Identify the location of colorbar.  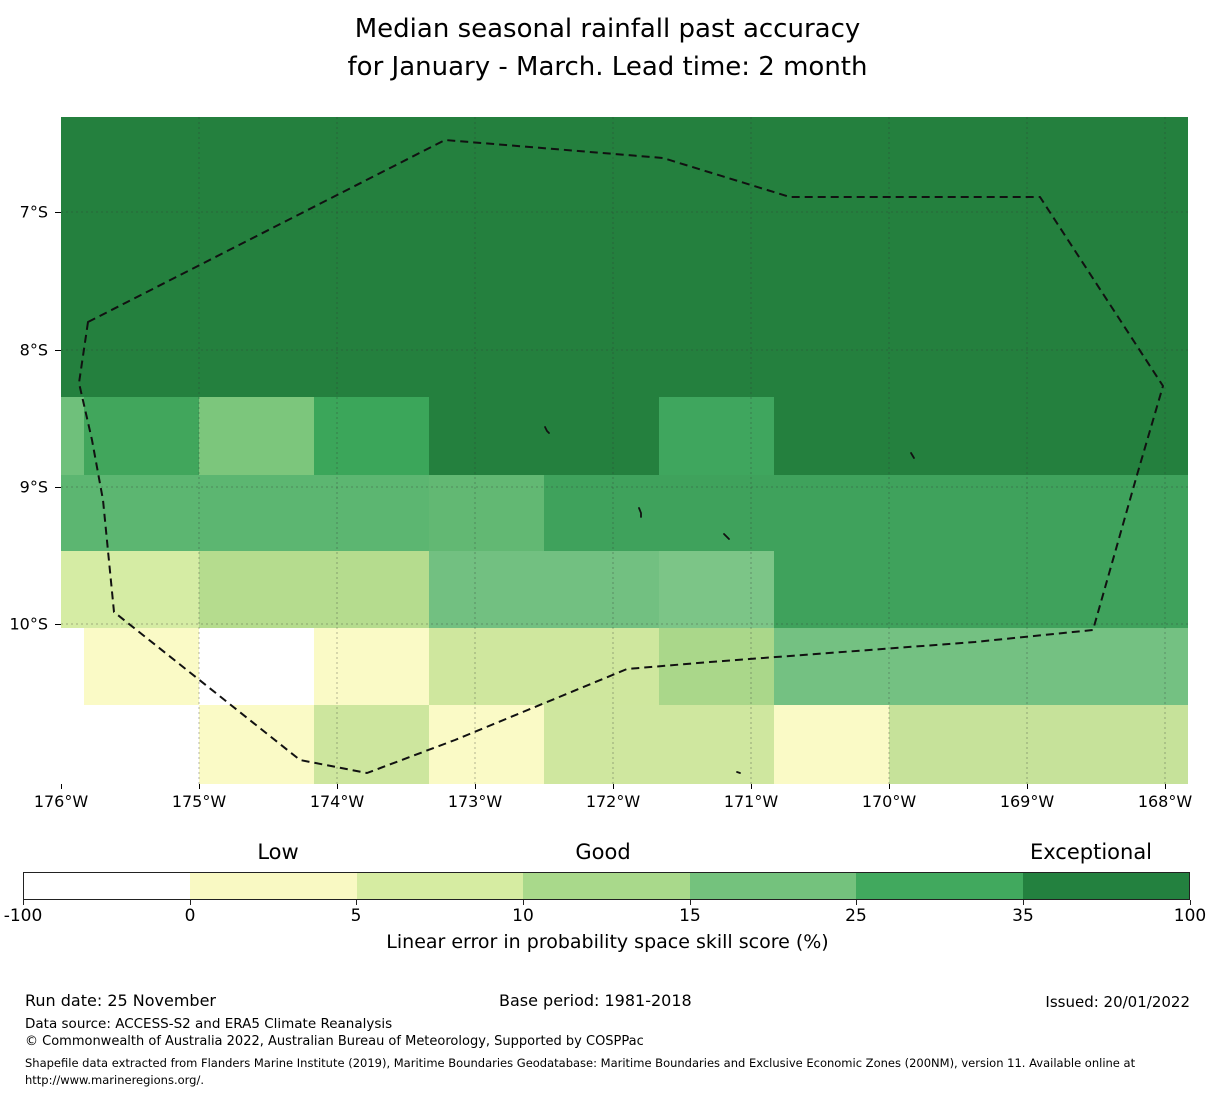
(606, 886).